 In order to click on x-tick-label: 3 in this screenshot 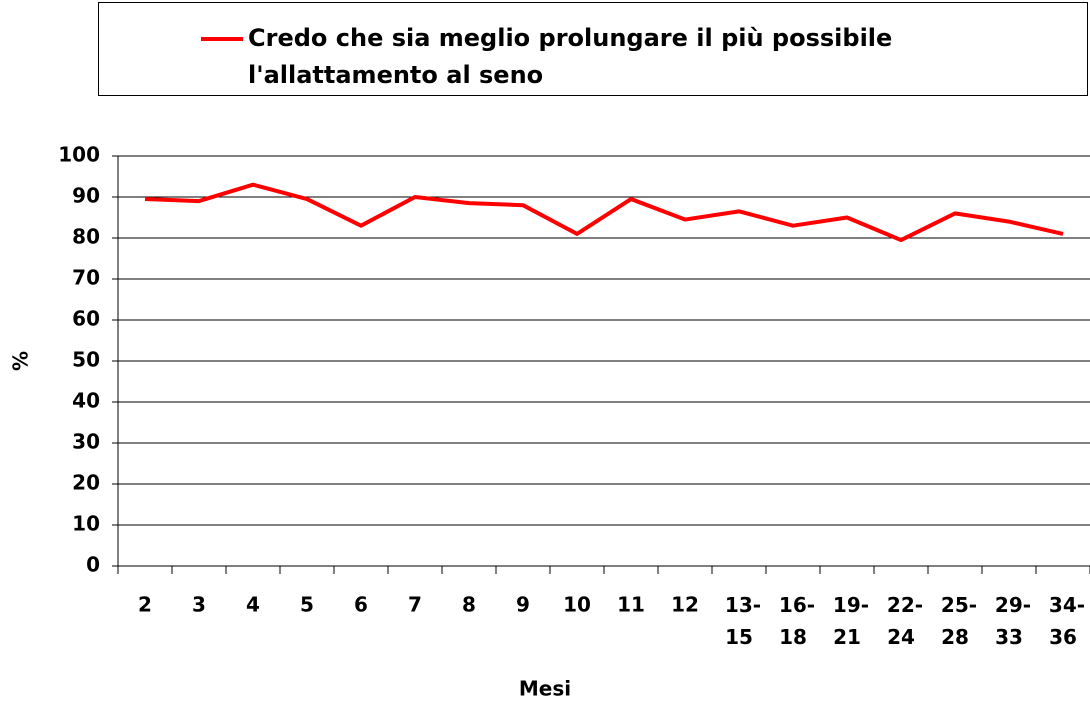, I will do `click(199, 605)`.